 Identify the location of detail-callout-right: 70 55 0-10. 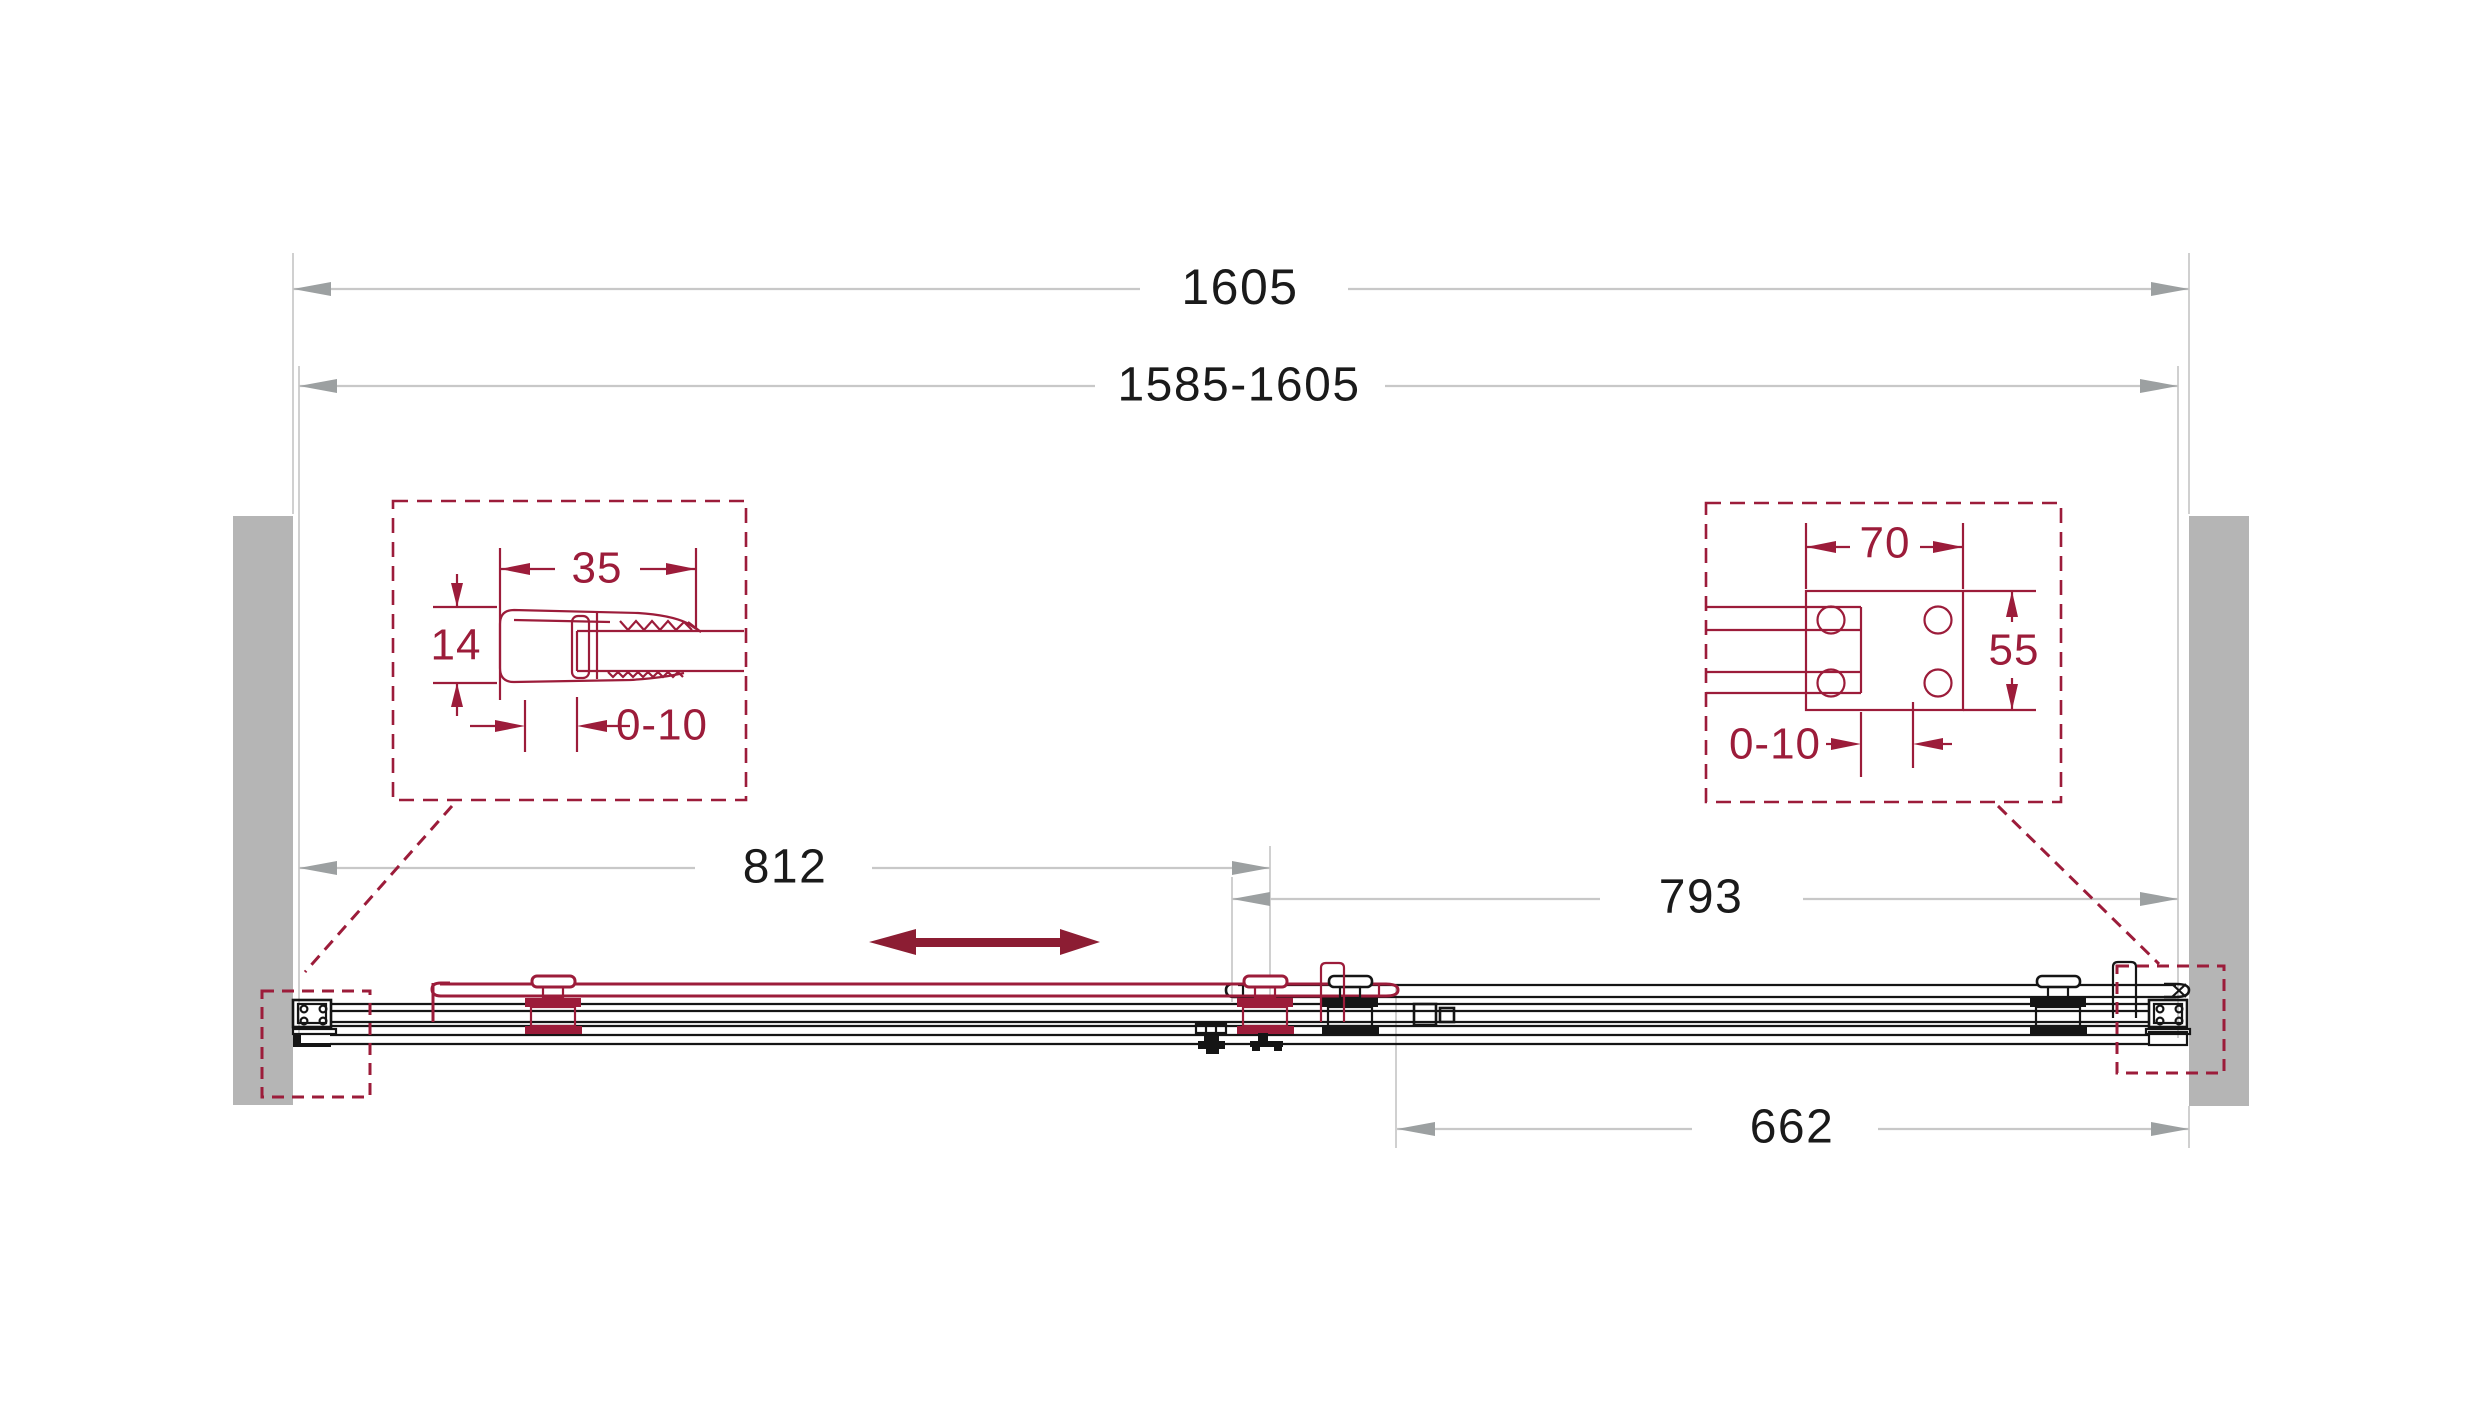
(1883, 652).